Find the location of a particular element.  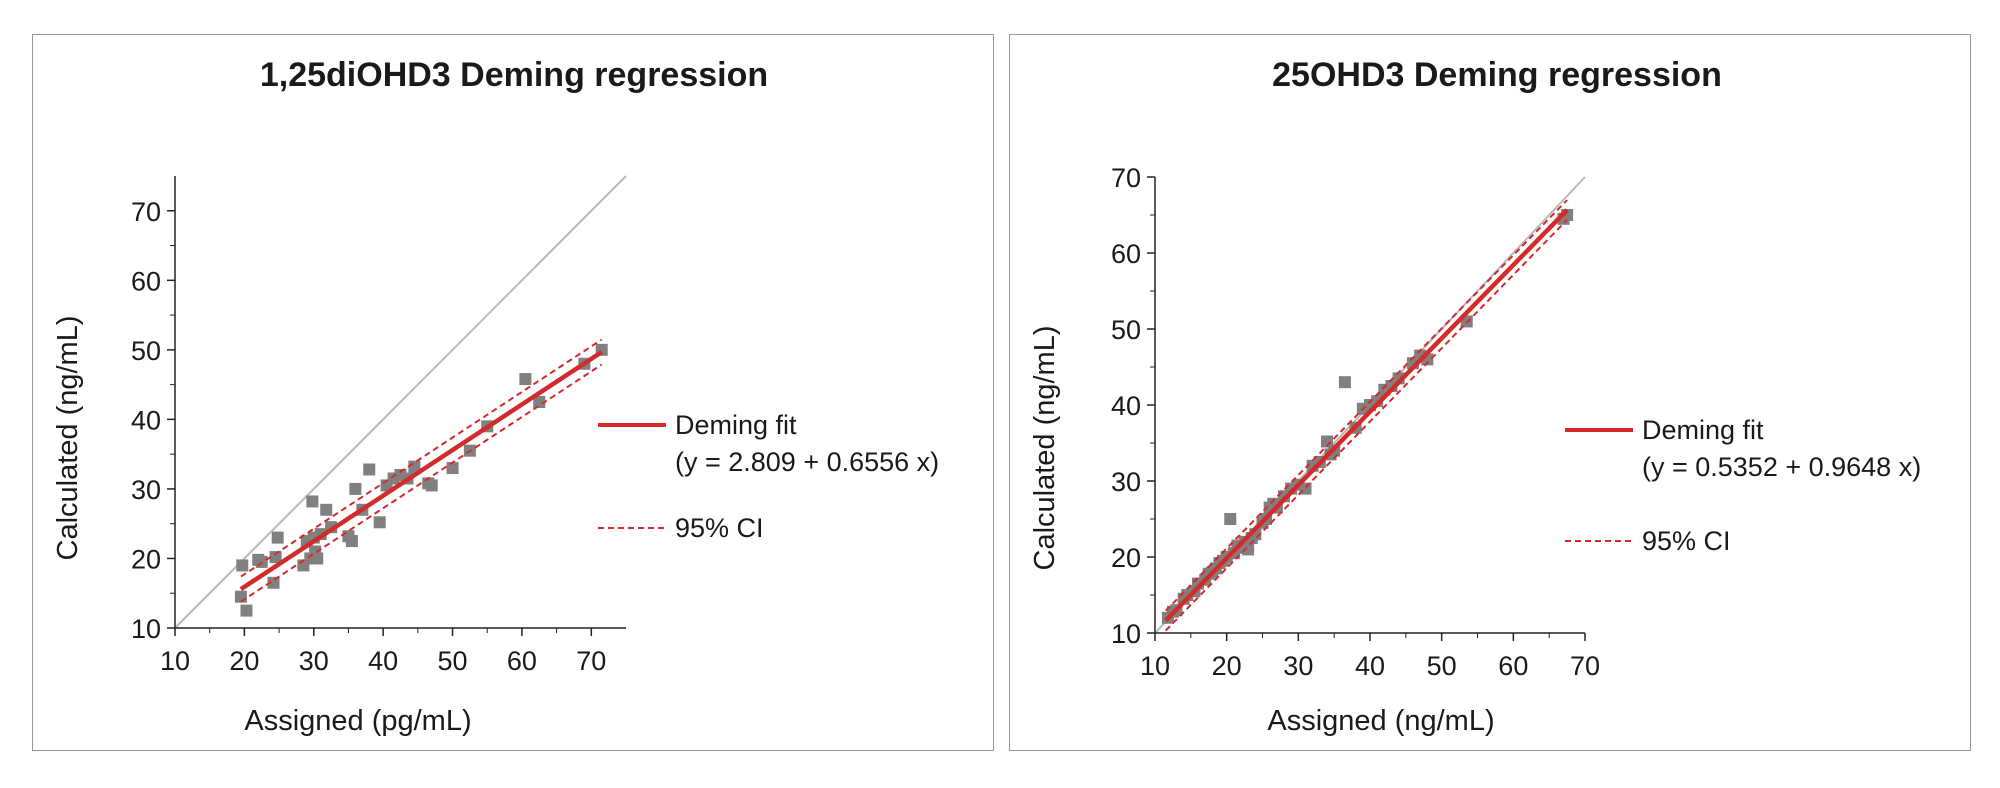

chart-title: 25OHD3 Deming regression is located at coordinates (1497, 75).